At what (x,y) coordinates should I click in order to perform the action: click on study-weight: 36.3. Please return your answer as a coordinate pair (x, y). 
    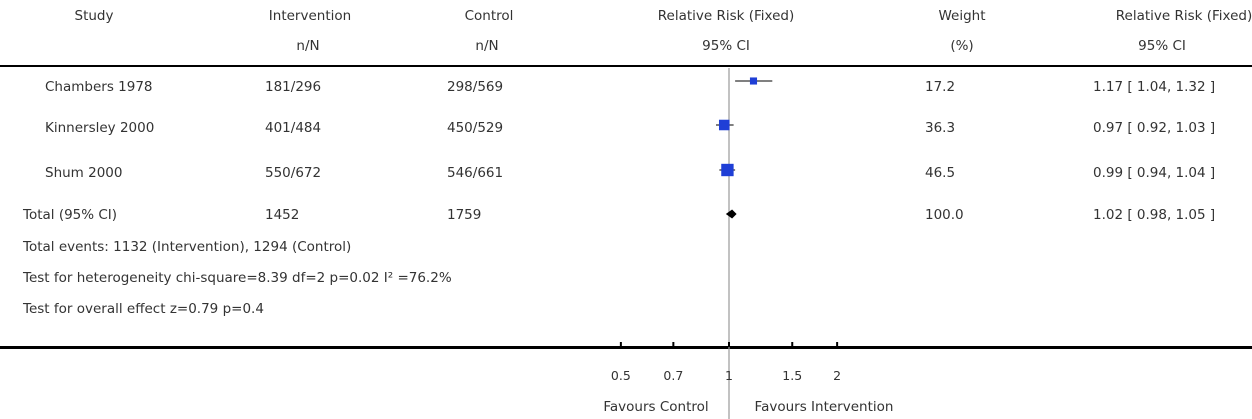
    Looking at the image, I should click on (940, 128).